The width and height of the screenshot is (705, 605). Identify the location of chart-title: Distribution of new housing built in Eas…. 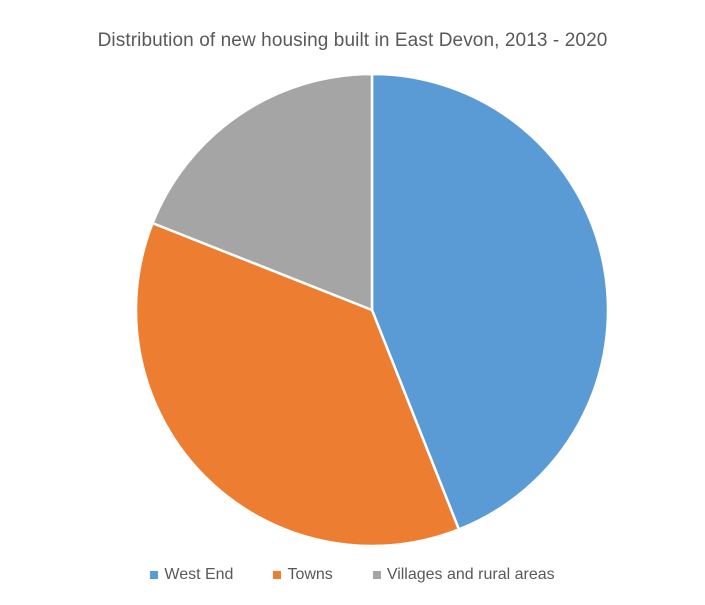
(352, 40).